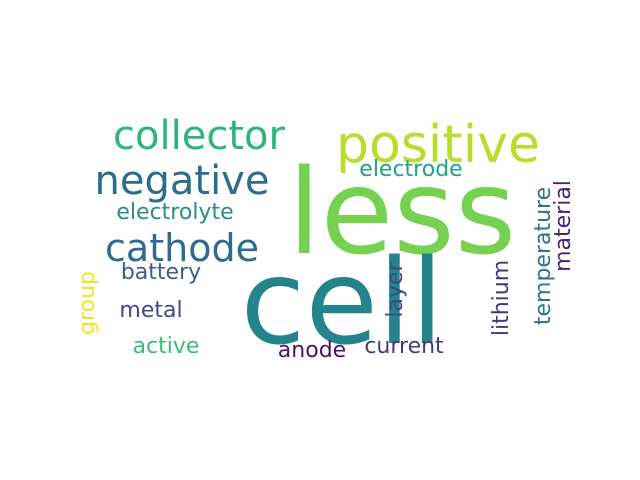 Image resolution: width=640 pixels, height=480 pixels. I want to click on word-material: material, so click(564, 226).